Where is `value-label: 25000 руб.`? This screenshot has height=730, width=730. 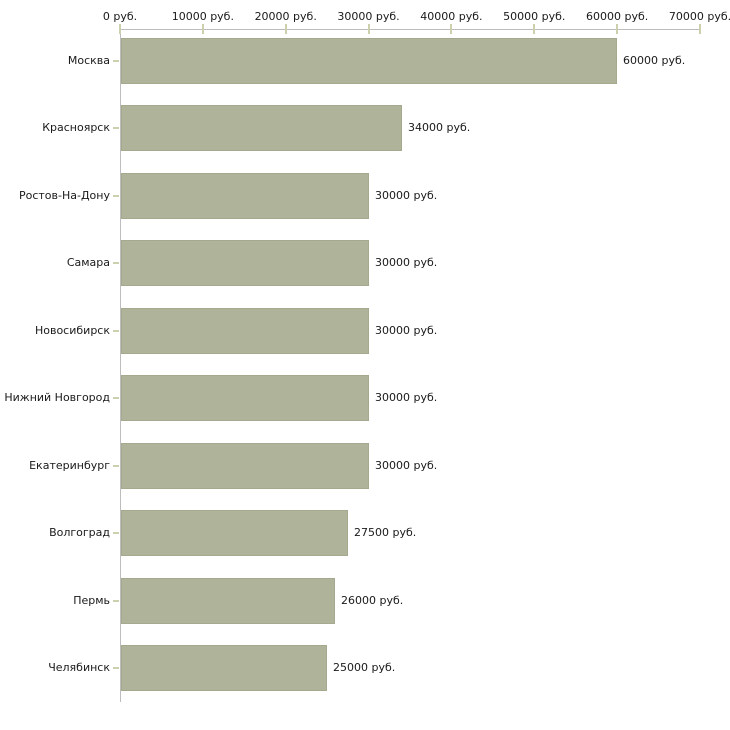 value-label: 25000 руб. is located at coordinates (364, 667).